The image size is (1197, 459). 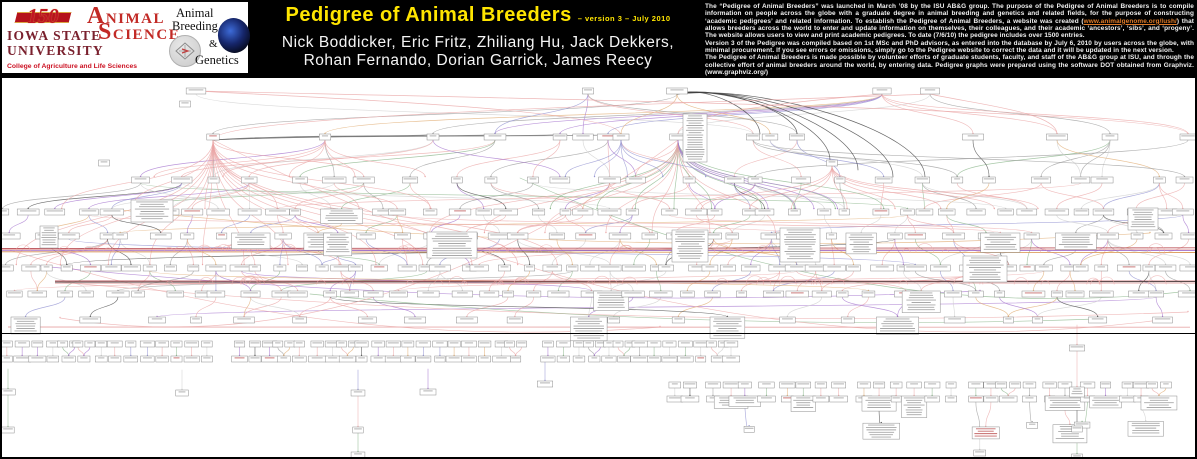 What do you see at coordinates (54, 35) in the screenshot?
I see `isu-wordmark-line1: IOWA STATE` at bounding box center [54, 35].